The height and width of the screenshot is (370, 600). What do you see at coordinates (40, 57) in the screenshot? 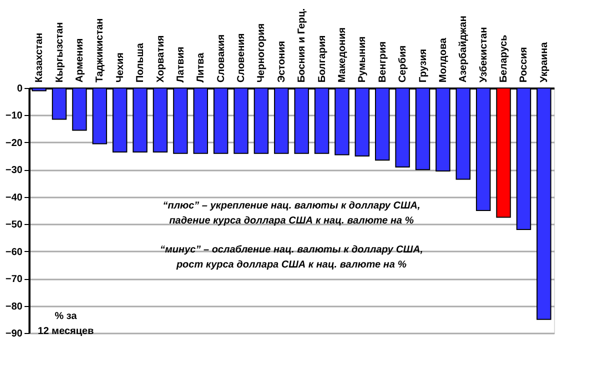
I see `x-tick-label: Казахстан` at bounding box center [40, 57].